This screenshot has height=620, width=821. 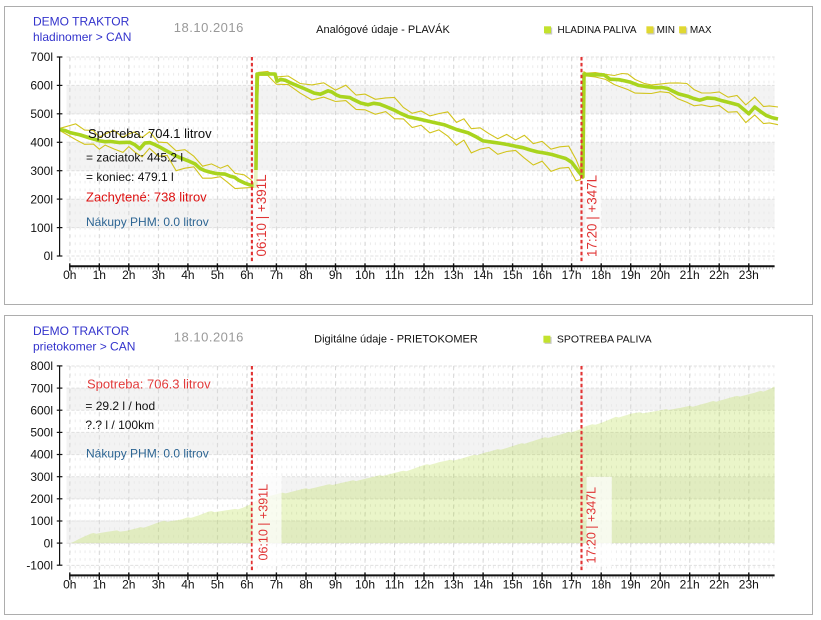 I want to click on svg-text: = zaciatok: 445.2 l, so click(x=134, y=158).